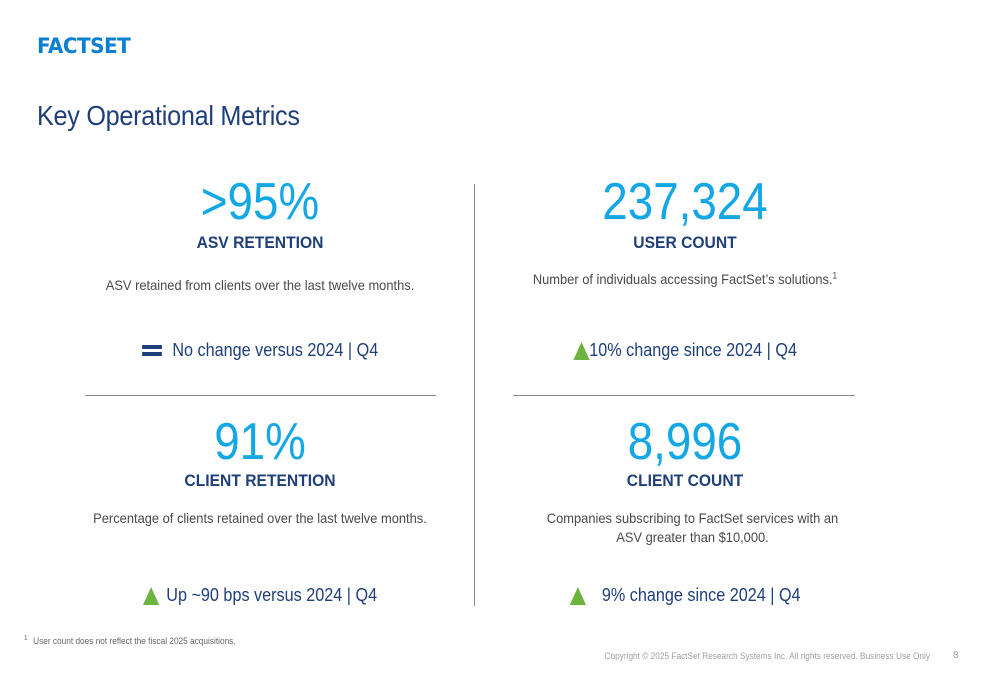 The height and width of the screenshot is (685, 1000). I want to click on divider-right, so click(684, 395).